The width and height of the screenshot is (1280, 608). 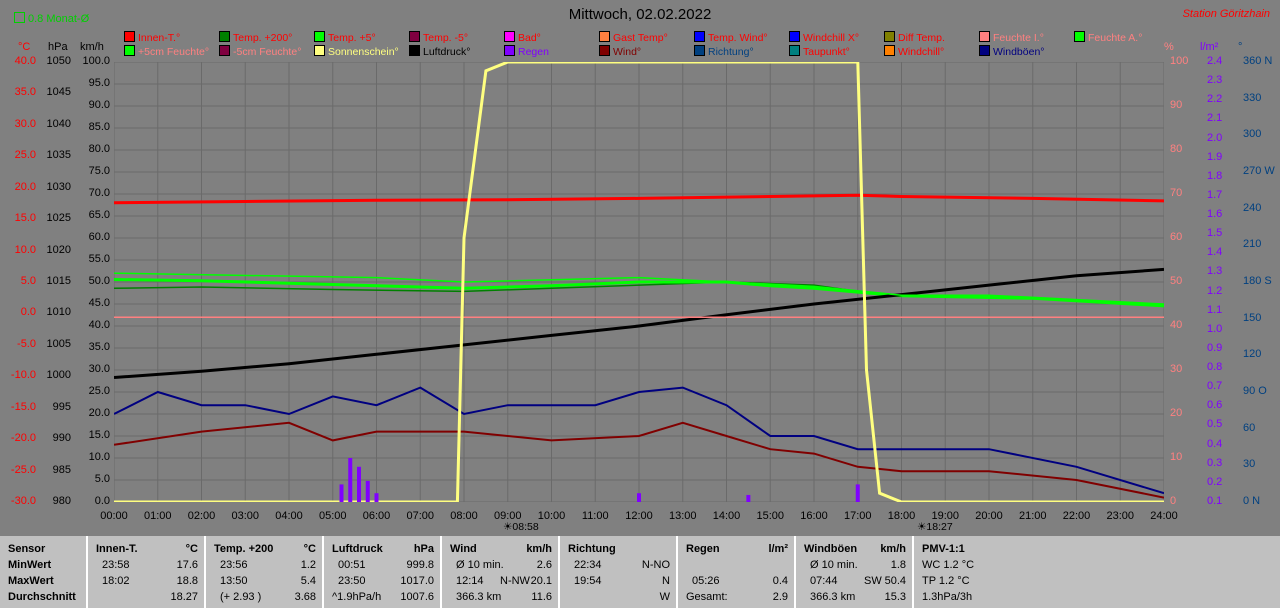 What do you see at coordinates (770, 516) in the screenshot?
I see `x-tick: 15:00` at bounding box center [770, 516].